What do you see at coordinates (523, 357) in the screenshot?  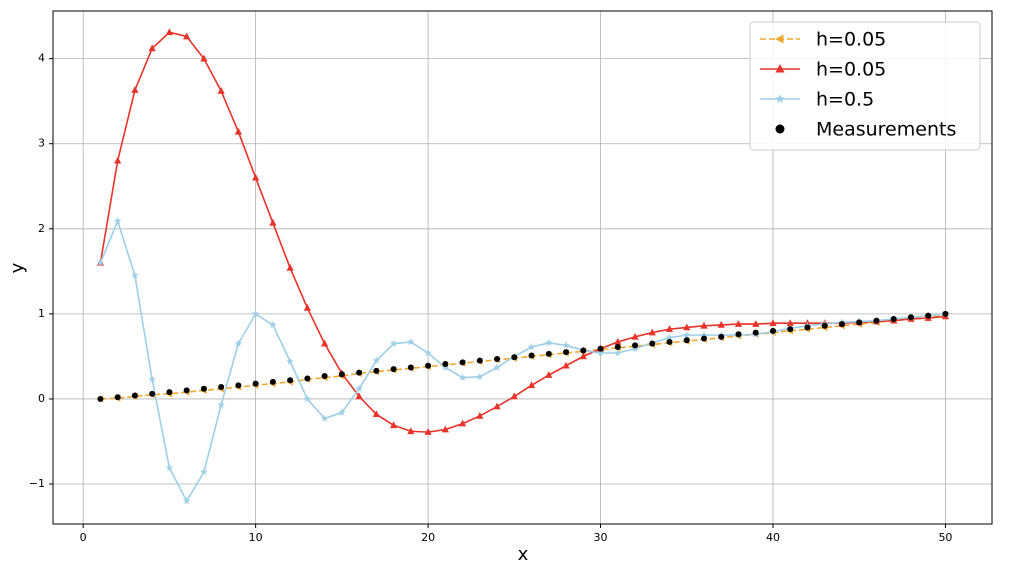 I see `series-line` at bounding box center [523, 357].